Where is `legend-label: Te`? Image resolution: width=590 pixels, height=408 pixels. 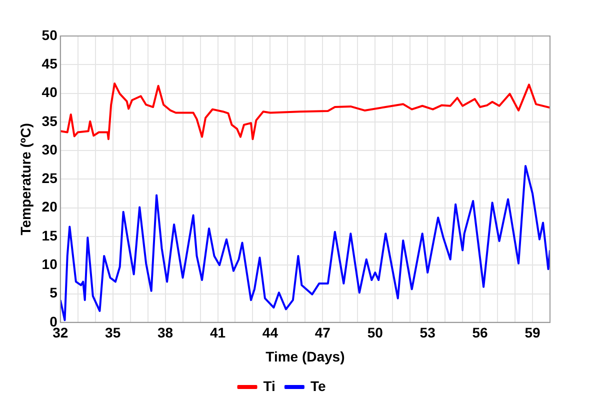 legend-label: Te is located at coordinates (318, 386).